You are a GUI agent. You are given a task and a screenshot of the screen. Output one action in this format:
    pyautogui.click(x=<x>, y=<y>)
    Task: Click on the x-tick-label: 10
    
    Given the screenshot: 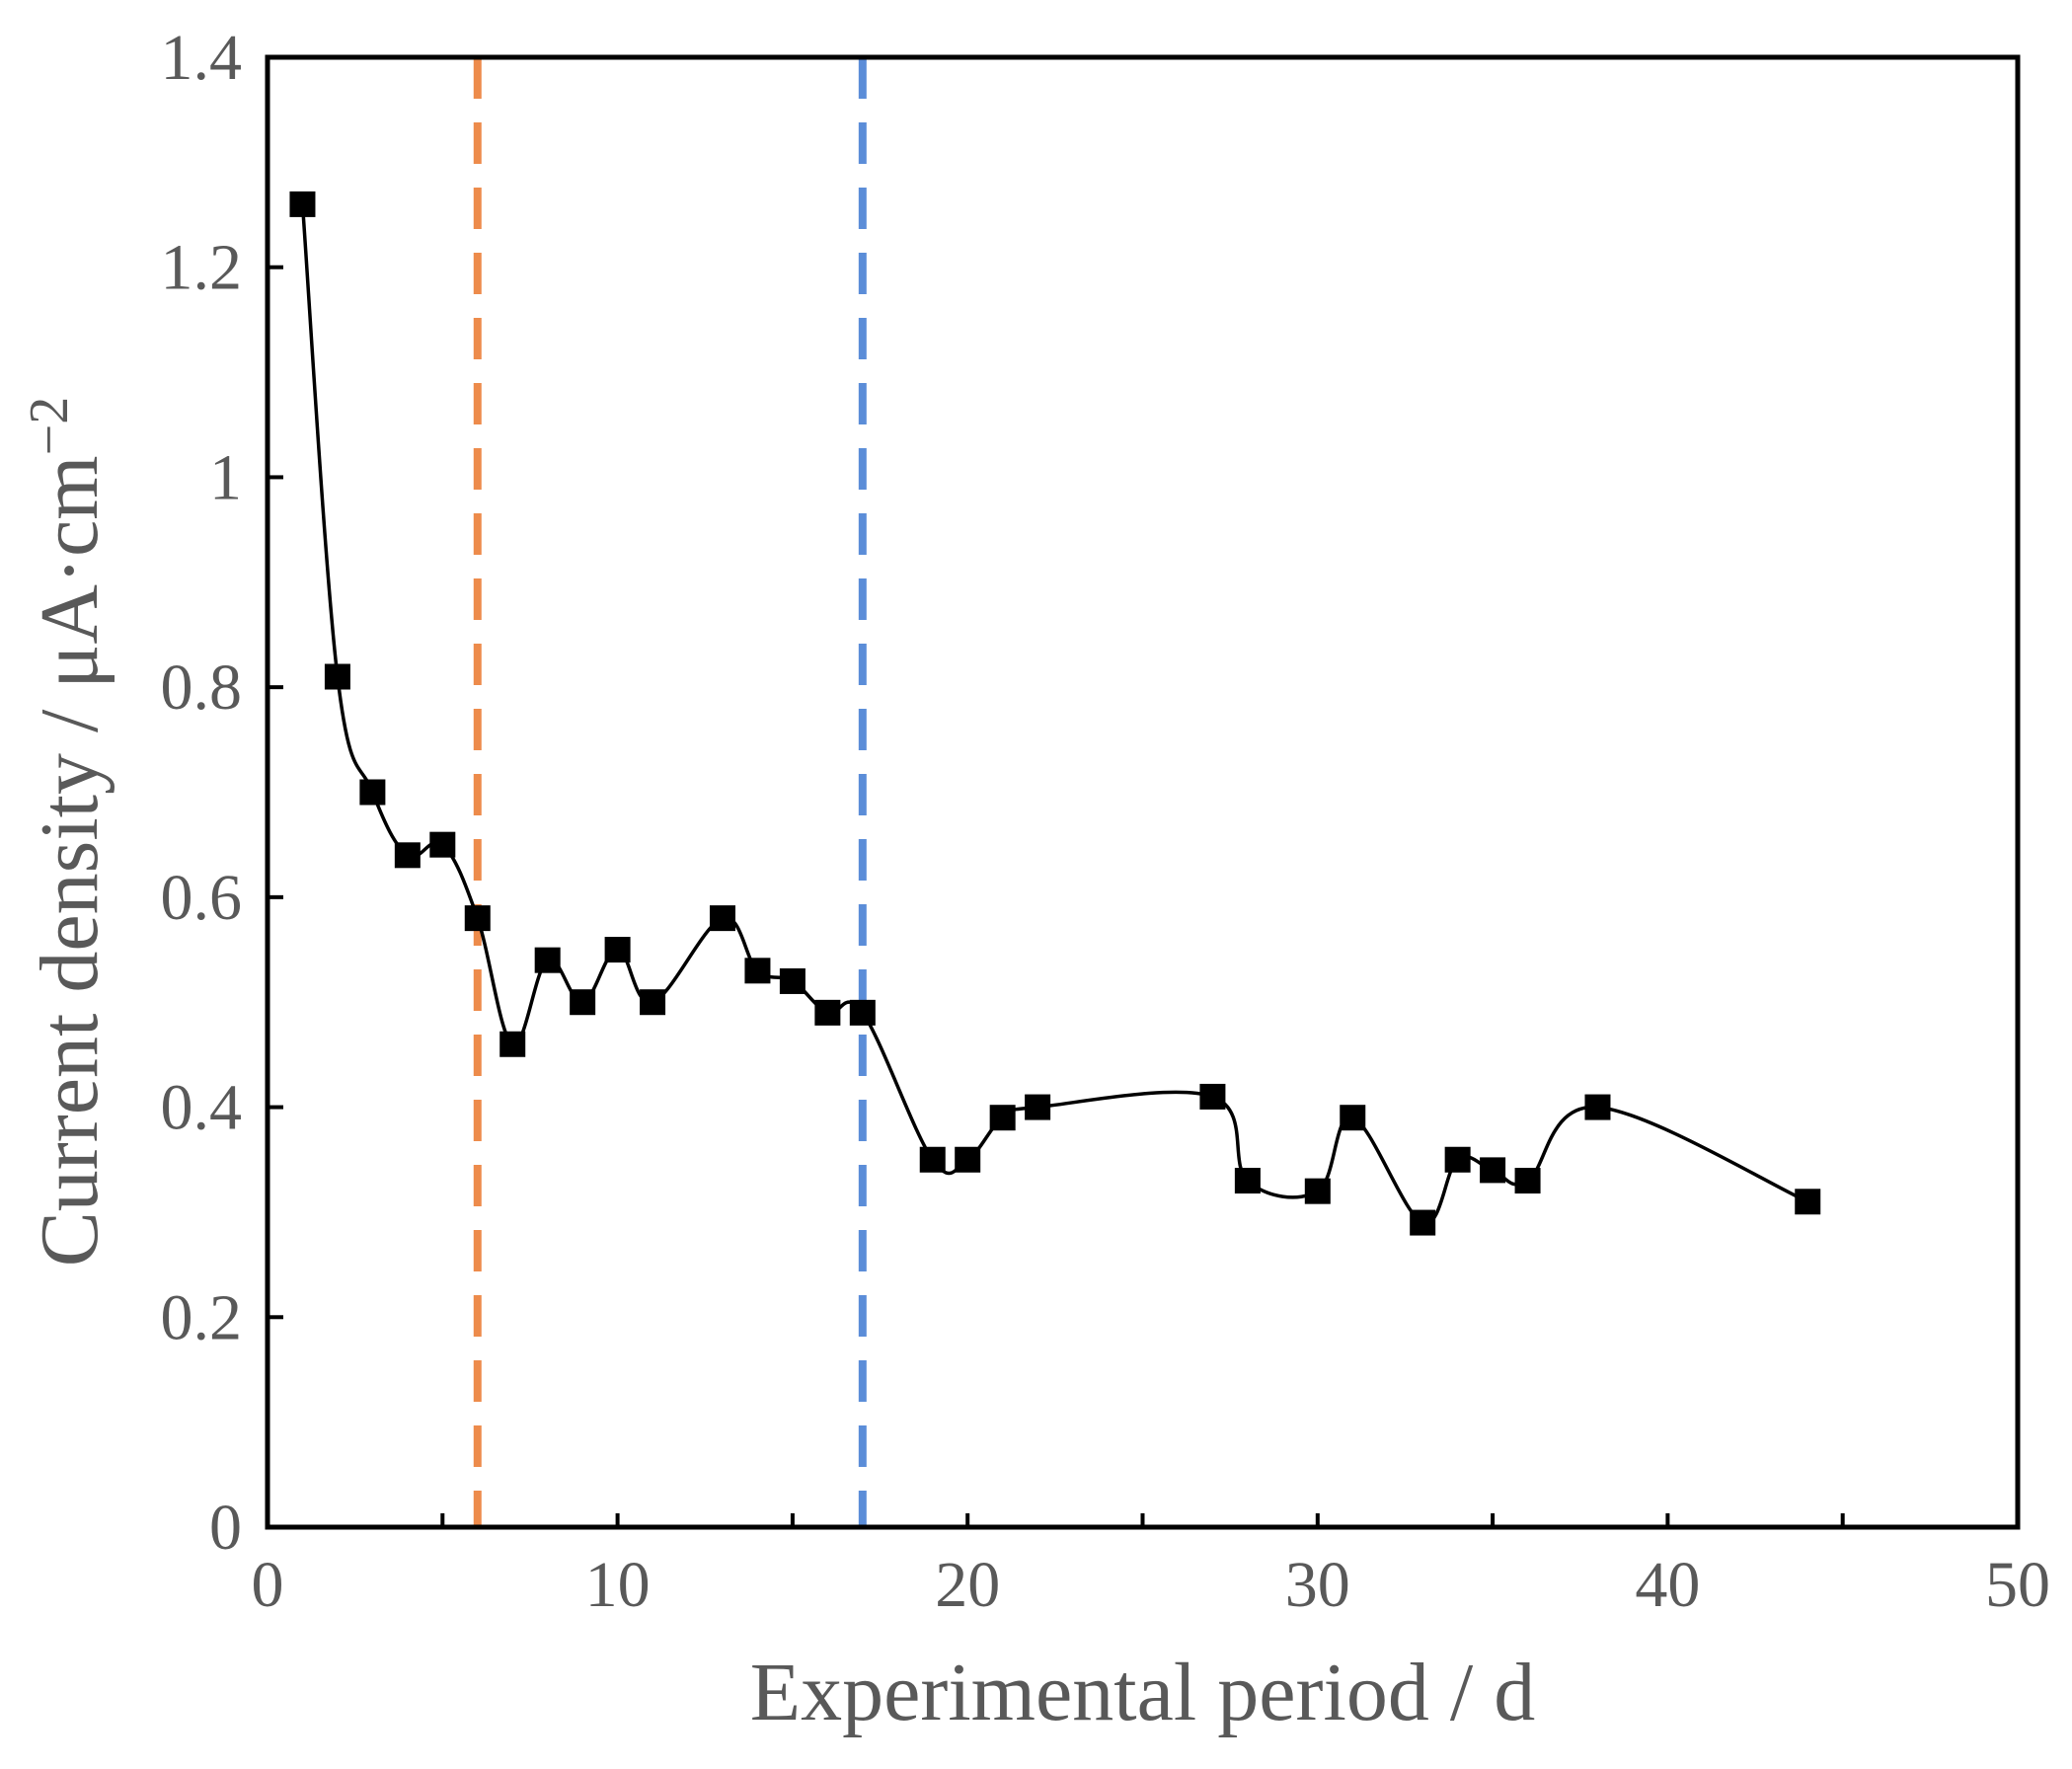 What is the action you would take?
    pyautogui.click(x=618, y=1585)
    